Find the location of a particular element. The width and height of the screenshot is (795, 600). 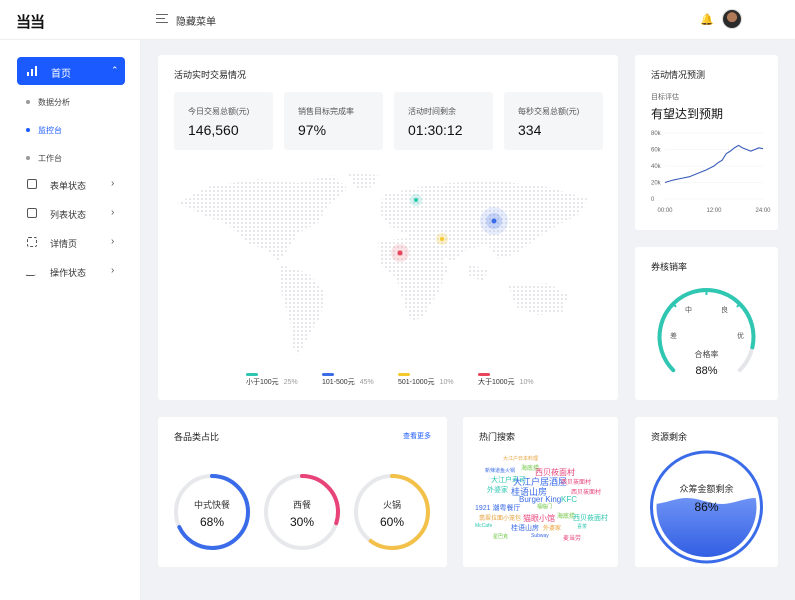

ring-name: 火锅 is located at coordinates (392, 505).